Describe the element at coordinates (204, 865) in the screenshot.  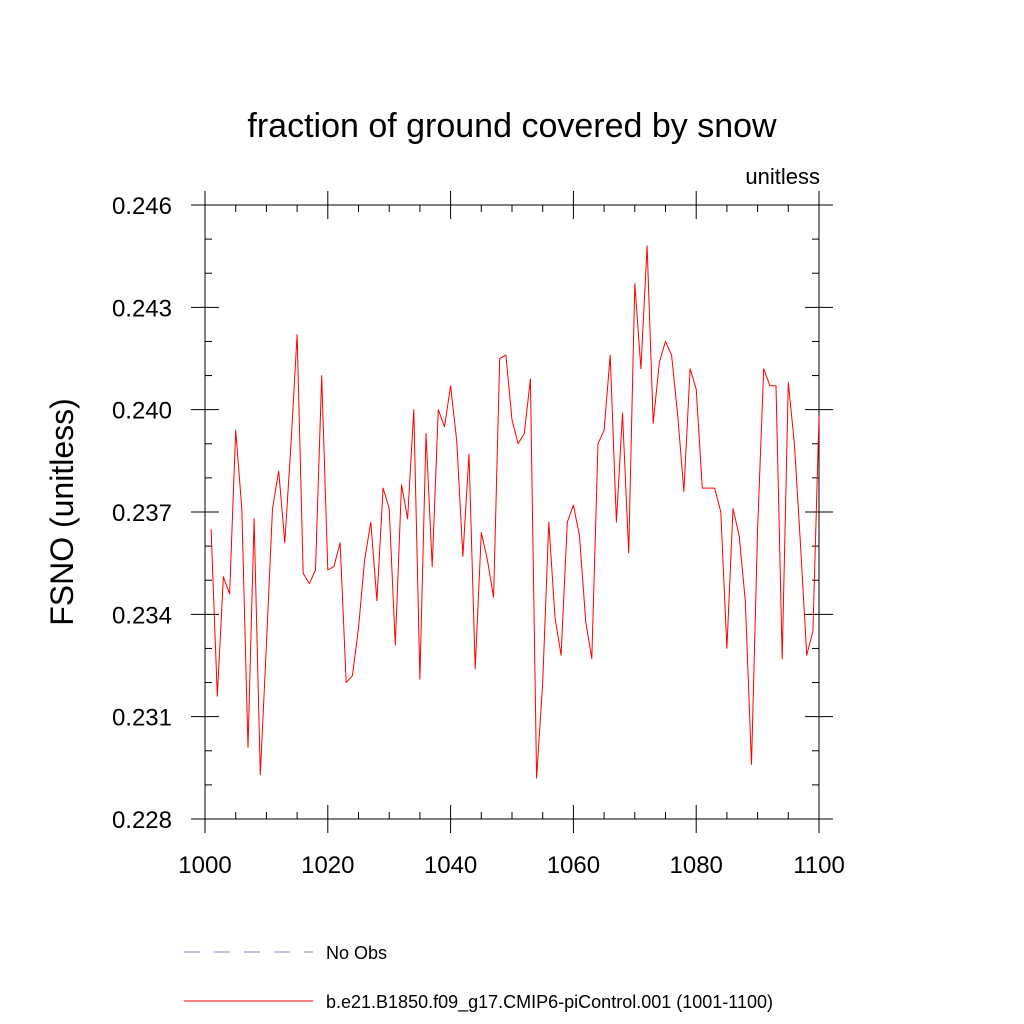
I see `x-tick-label: 1000` at that location.